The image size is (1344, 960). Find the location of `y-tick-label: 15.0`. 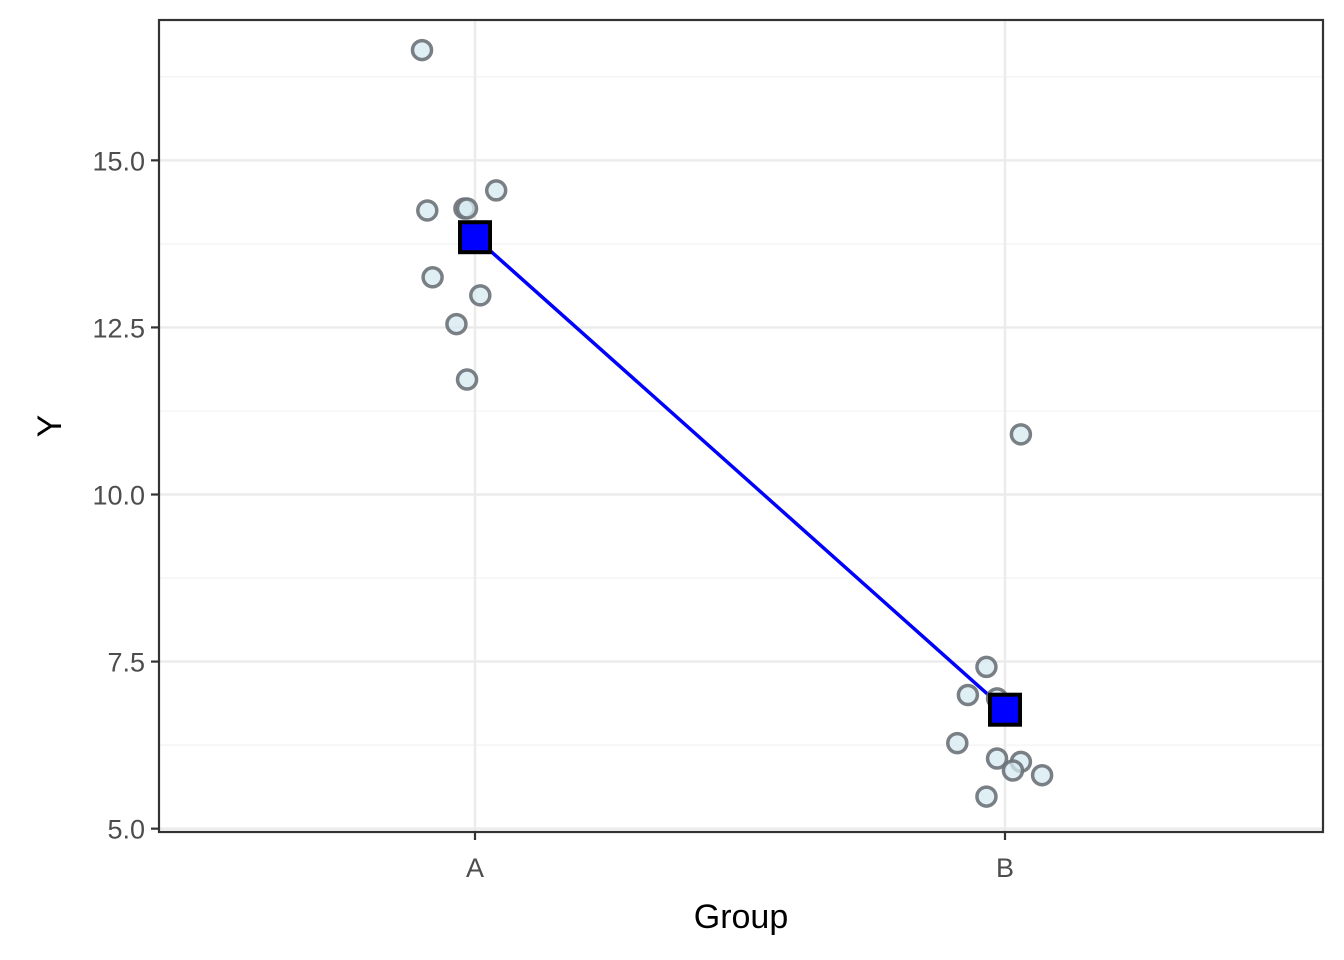

y-tick-label: 15.0 is located at coordinates (118, 161).